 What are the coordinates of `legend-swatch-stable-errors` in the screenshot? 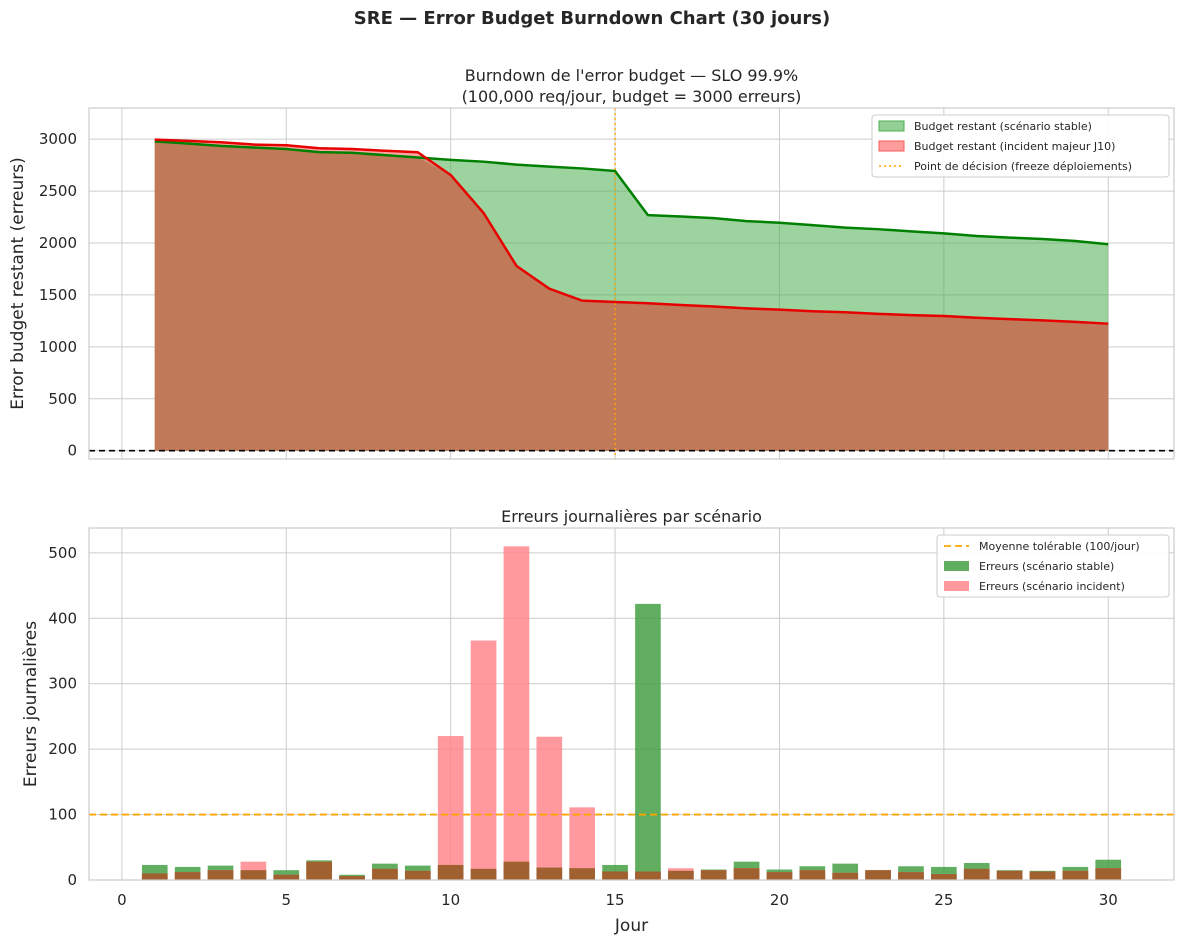 It's located at (956, 566).